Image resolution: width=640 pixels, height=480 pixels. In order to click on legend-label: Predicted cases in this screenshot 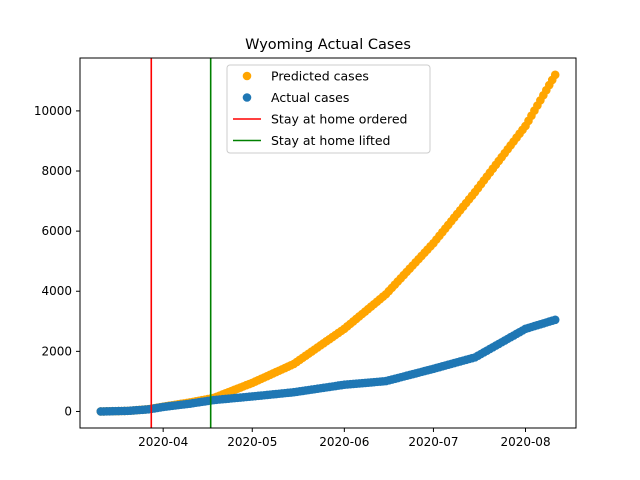, I will do `click(320, 76)`.